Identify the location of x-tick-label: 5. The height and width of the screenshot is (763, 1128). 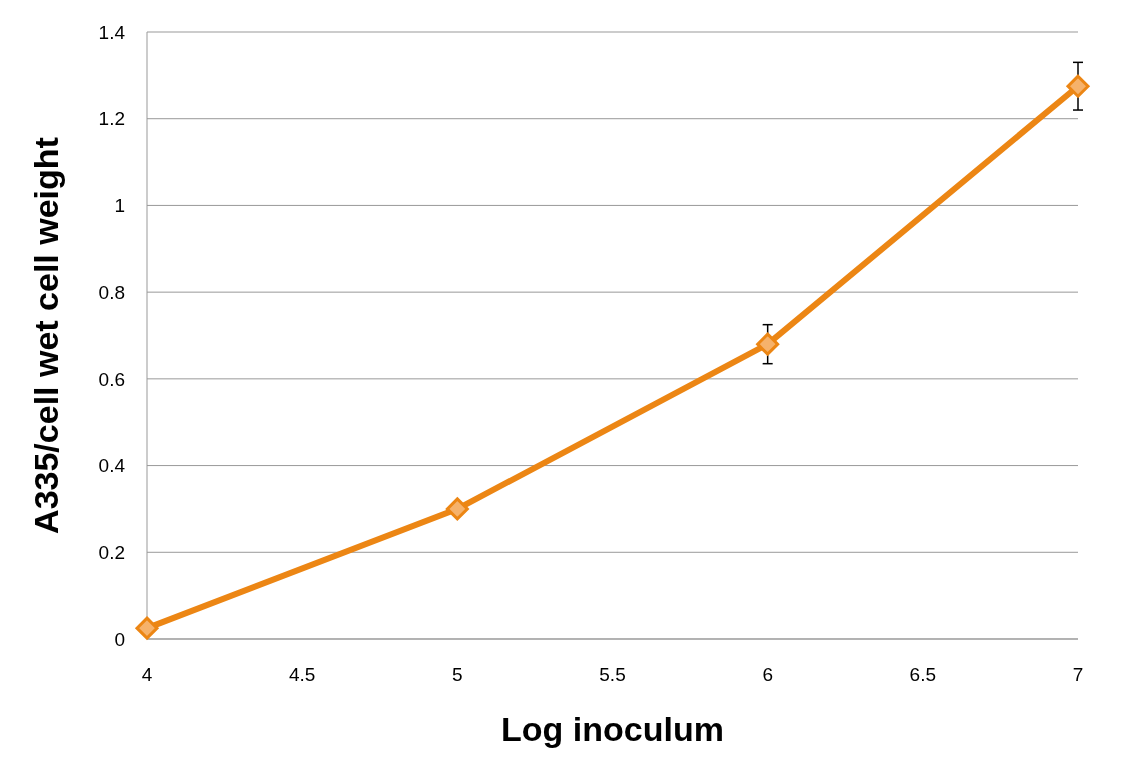
(457, 674).